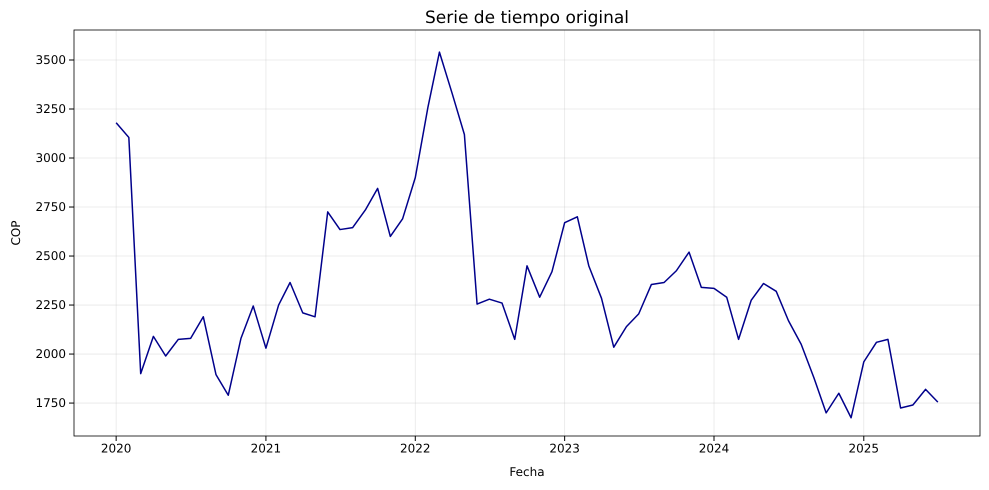  I want to click on x-tick-label: 2020, so click(116, 449).